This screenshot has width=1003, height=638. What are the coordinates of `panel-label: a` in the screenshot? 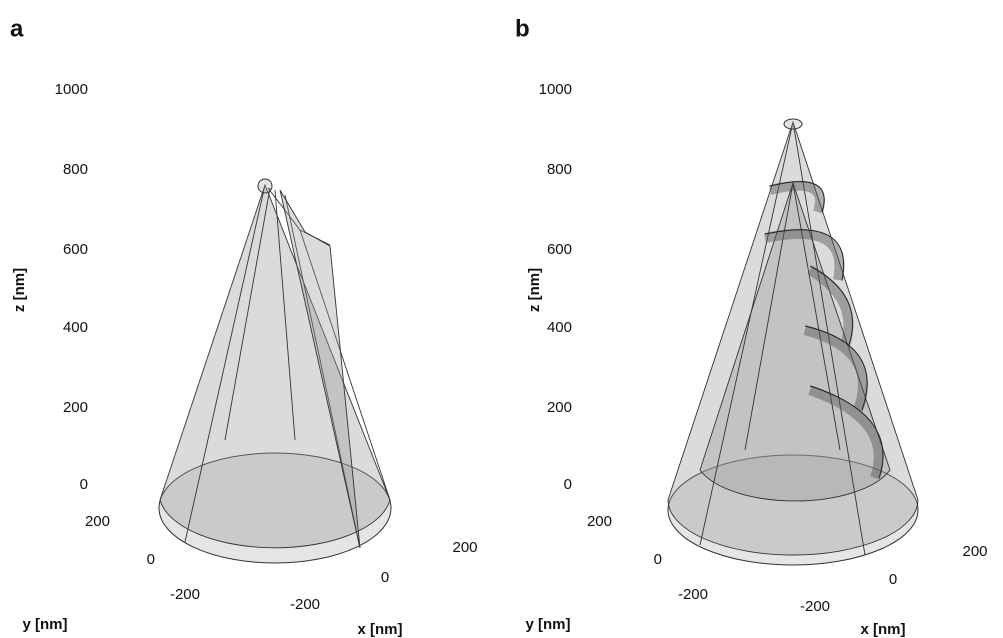 It's located at (17, 28).